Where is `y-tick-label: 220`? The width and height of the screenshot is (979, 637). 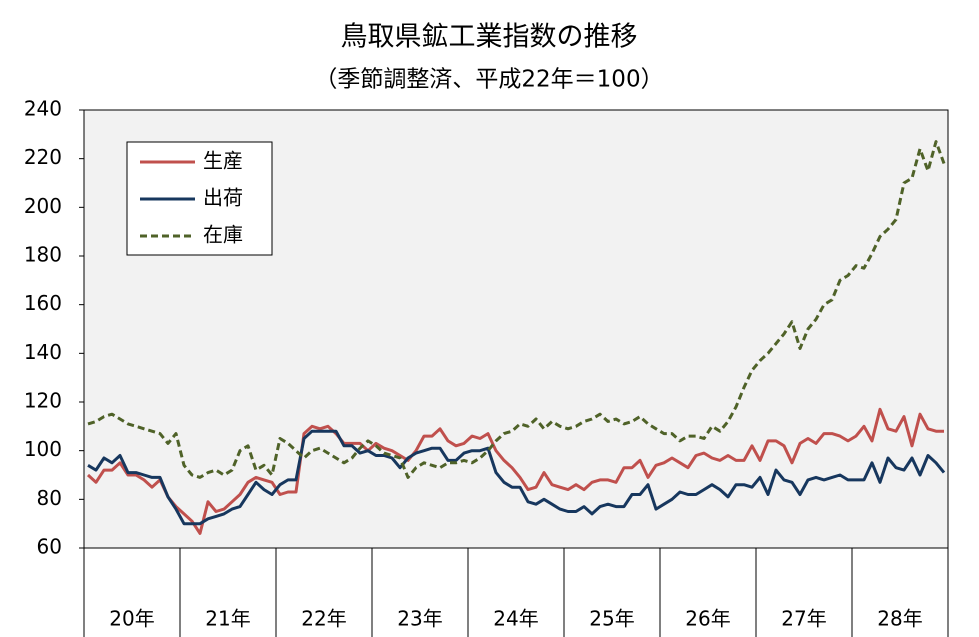
y-tick-label: 220 is located at coordinates (43, 157).